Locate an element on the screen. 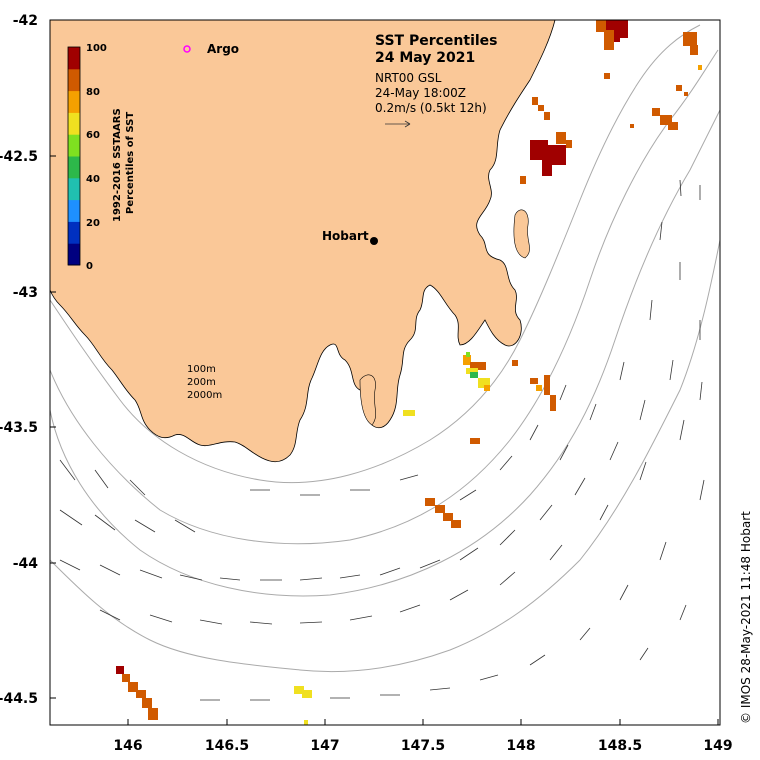  lon-tick-label: 149 is located at coordinates (717, 746).